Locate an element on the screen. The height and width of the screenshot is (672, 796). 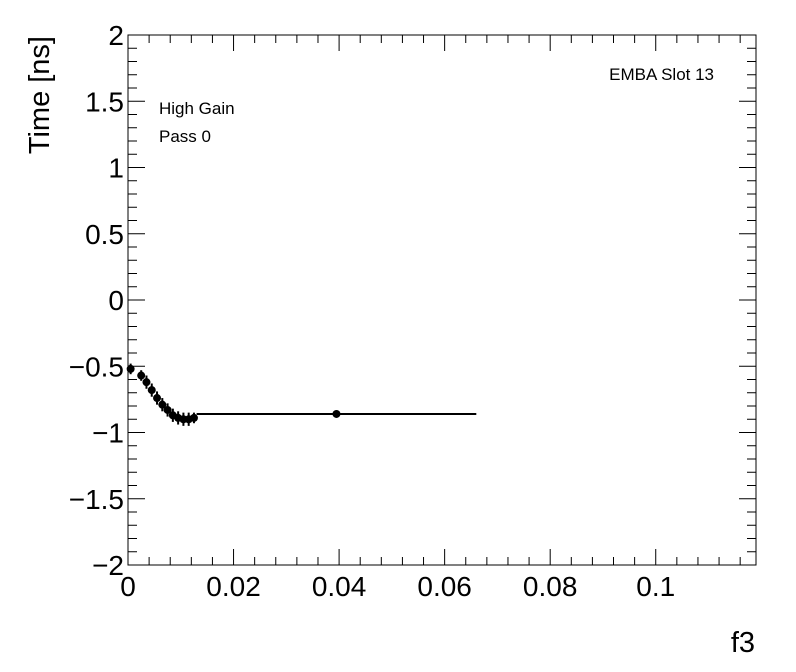
y-tick-label: −0.5 is located at coordinates (96, 366).